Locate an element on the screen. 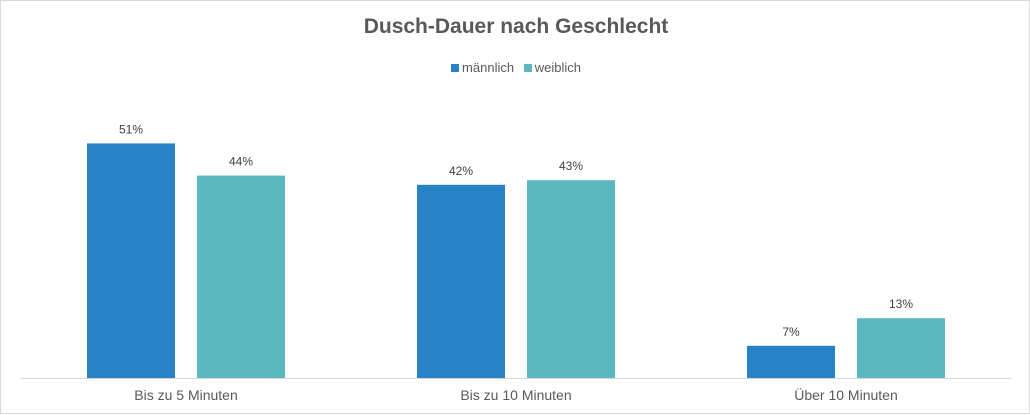  category-tick-label-0: Bis zu 5 Minuten is located at coordinates (186, 395).